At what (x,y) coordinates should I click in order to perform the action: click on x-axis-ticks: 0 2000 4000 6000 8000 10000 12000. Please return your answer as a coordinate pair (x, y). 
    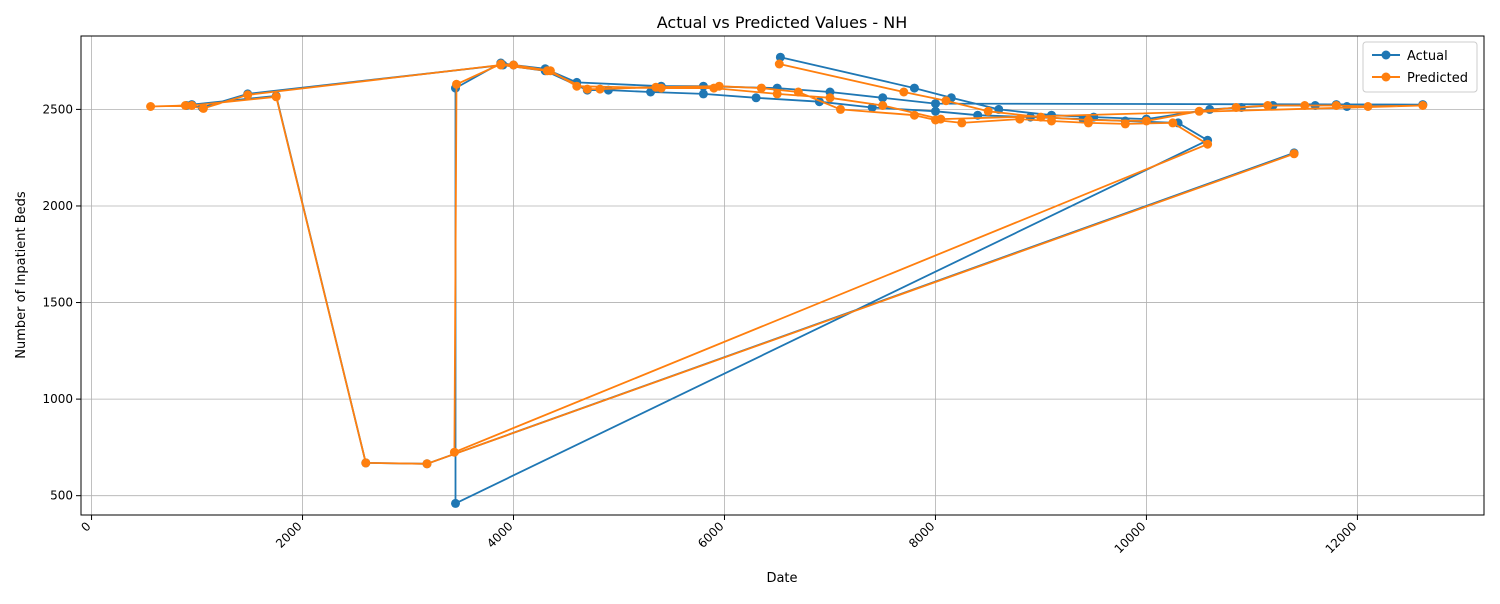
    Looking at the image, I should click on (719, 535).